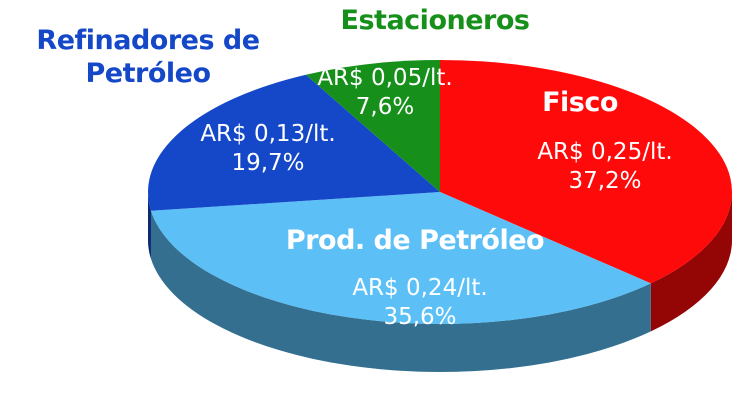 The image size is (741, 401). What do you see at coordinates (385, 78) in the screenshot?
I see `value-label: AR$ 0,05/lt.` at bounding box center [385, 78].